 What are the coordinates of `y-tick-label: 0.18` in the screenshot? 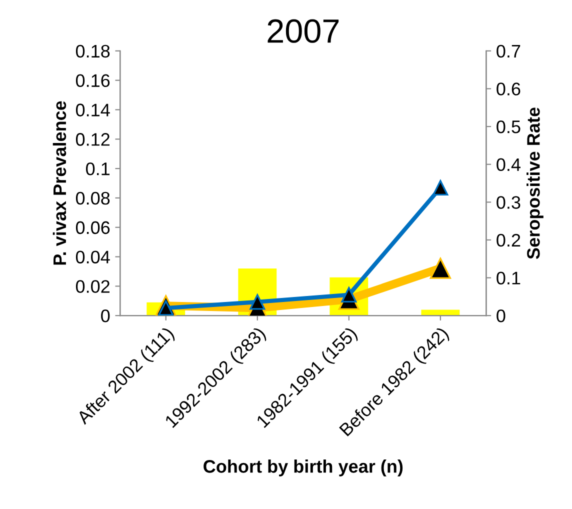 It's located at (93, 51).